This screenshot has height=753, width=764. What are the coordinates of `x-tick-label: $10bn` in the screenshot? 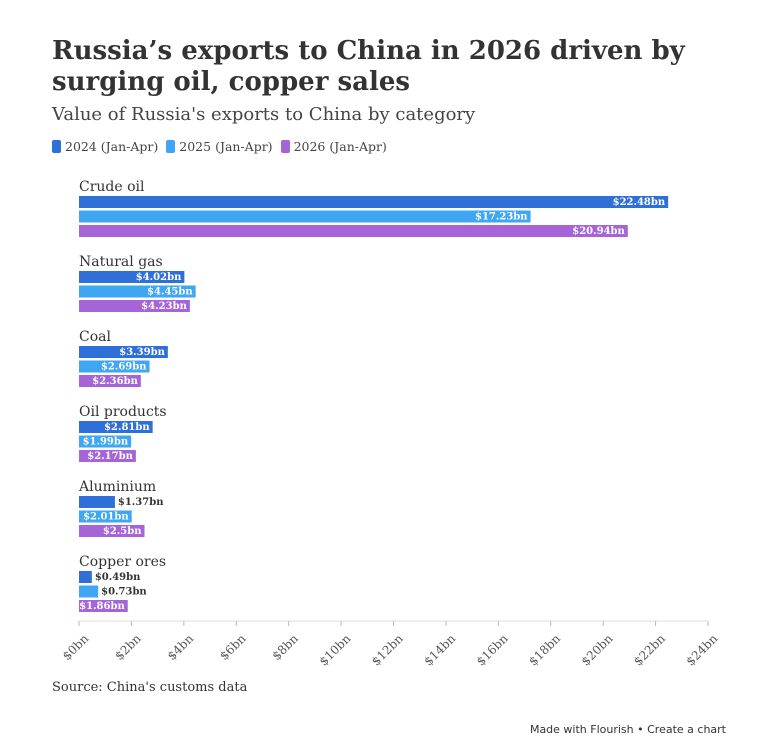 It's located at (334, 649).